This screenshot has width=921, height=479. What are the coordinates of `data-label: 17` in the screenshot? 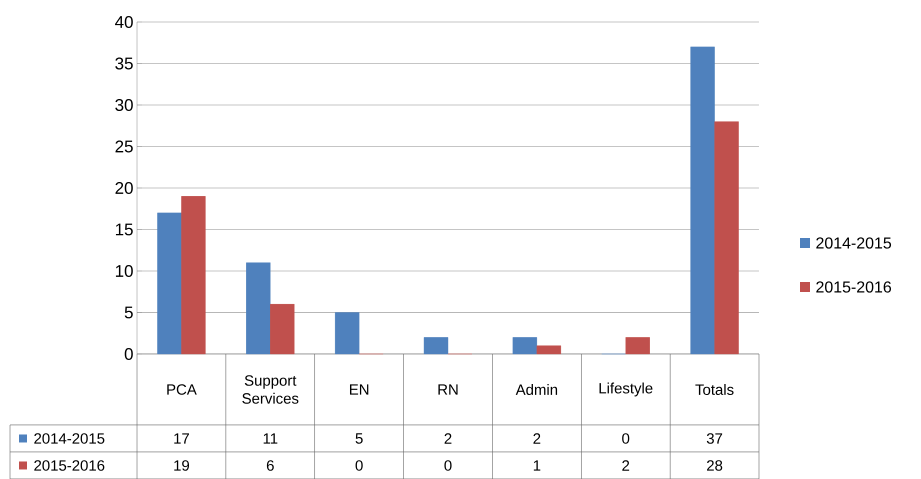 It's located at (181, 438).